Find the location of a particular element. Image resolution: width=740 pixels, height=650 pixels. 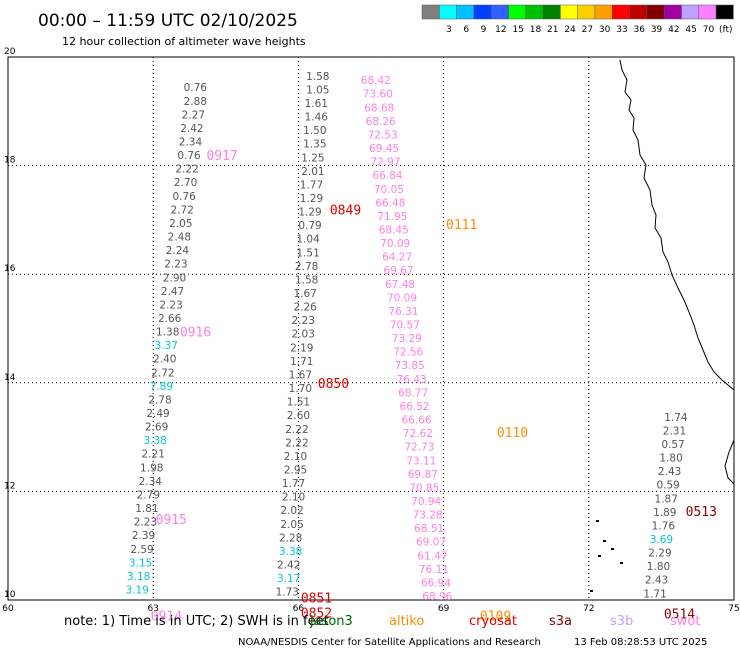

swh-value: 1.35 is located at coordinates (314, 145).